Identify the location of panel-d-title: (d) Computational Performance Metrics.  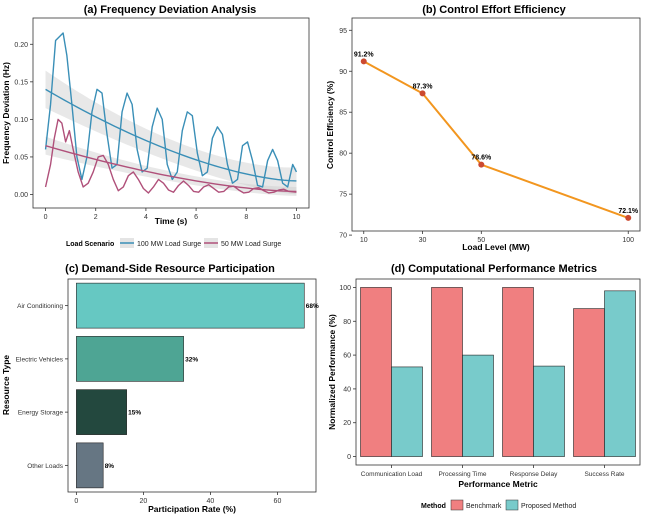
(494, 269).